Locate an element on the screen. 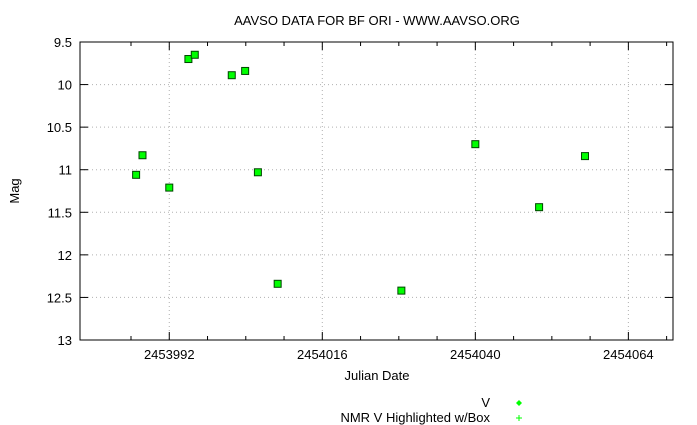 The image size is (697, 425). x-tick-label: 2454040 is located at coordinates (475, 354).